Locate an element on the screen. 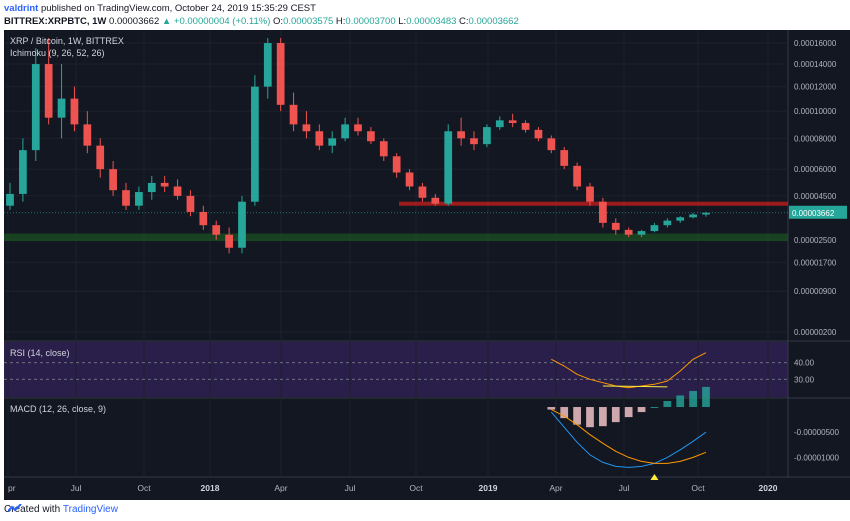 The image size is (850, 521). rsi-divergence-line is located at coordinates (635, 386).